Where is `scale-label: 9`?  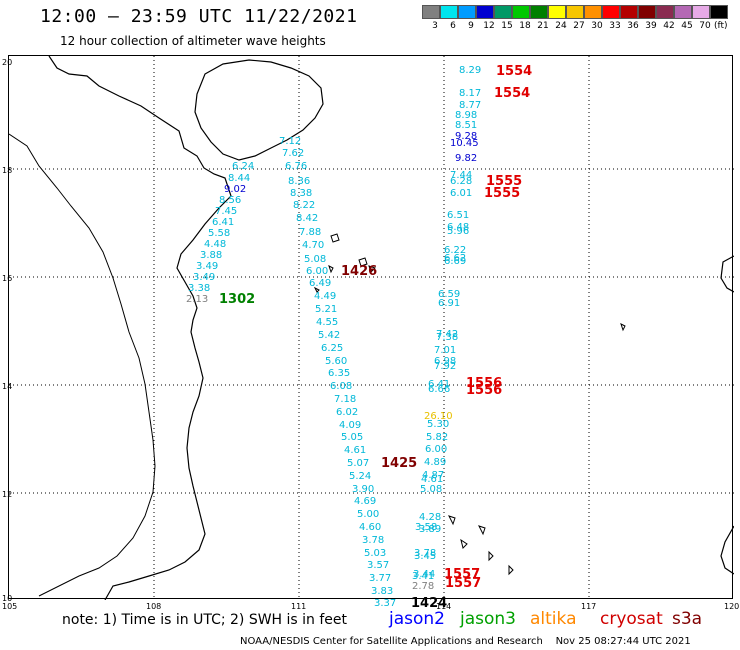 scale-label: 9 is located at coordinates (471, 26).